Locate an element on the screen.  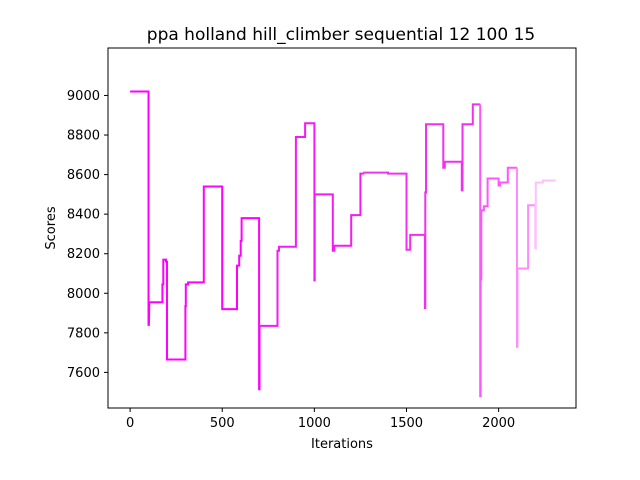
y-tick-label: 8000 is located at coordinates (83, 294).